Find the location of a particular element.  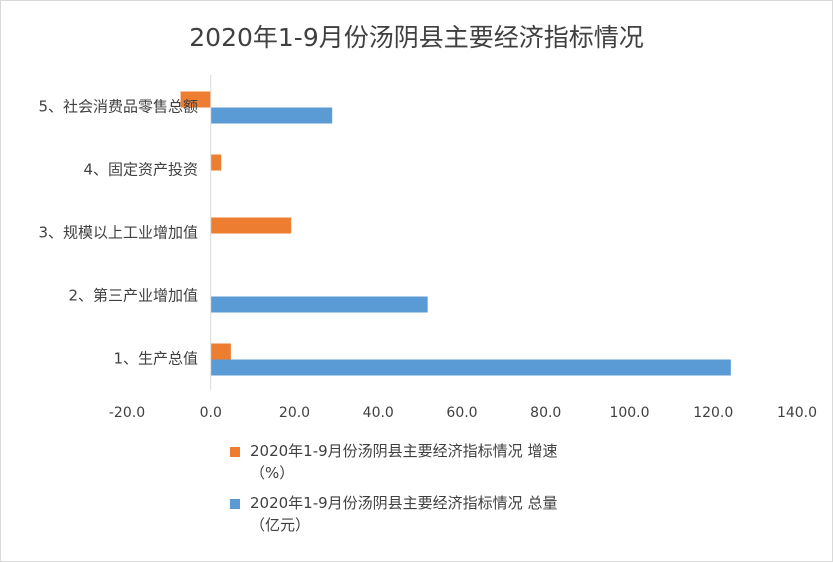

chart-title: 2020年1-9月份汤阴县主要经济指标情况 is located at coordinates (416, 37).